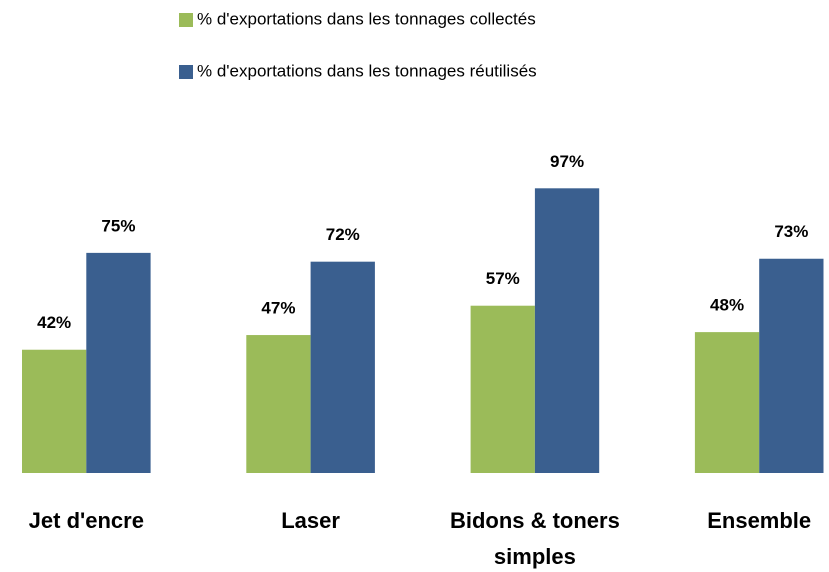  What do you see at coordinates (759, 520) in the screenshot?
I see `x-tick-label: Ensemble` at bounding box center [759, 520].